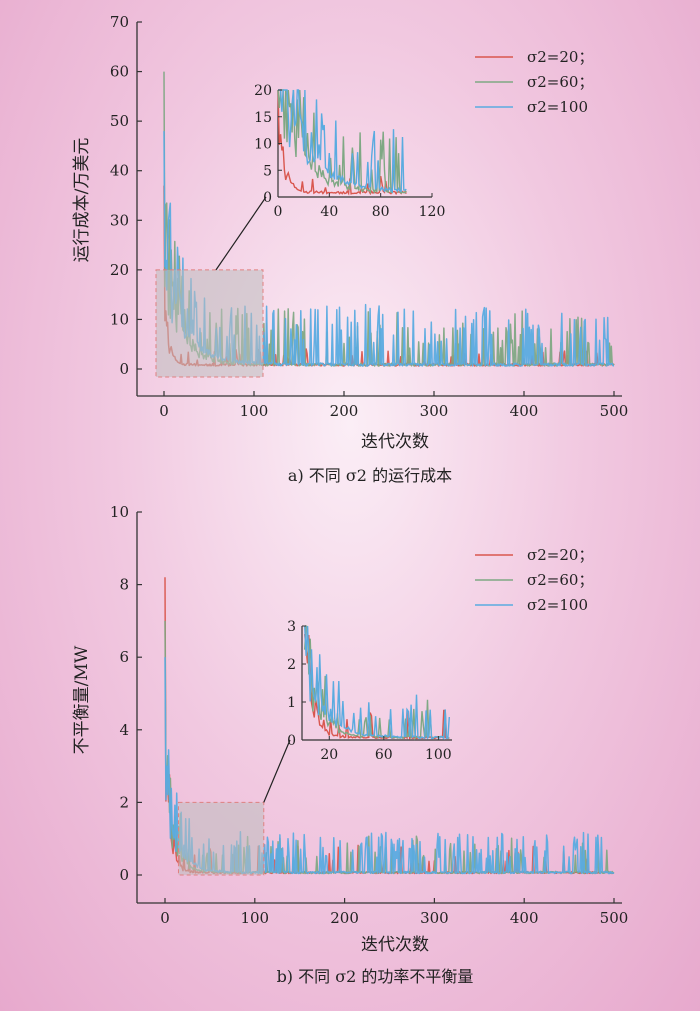  I want to click on b-y-tick-label: 10, so click(119, 512).